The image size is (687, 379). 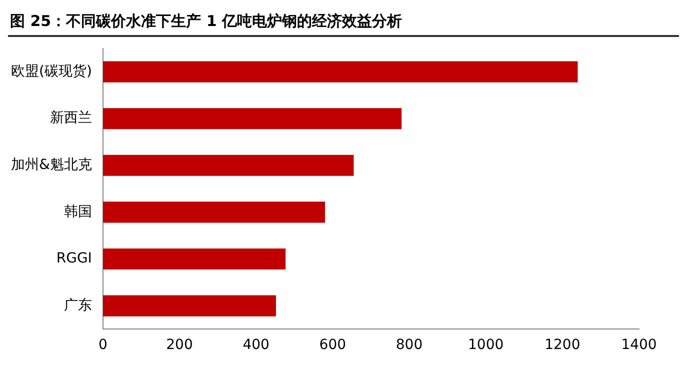 I want to click on x-tick-label: 1400, so click(x=639, y=345).